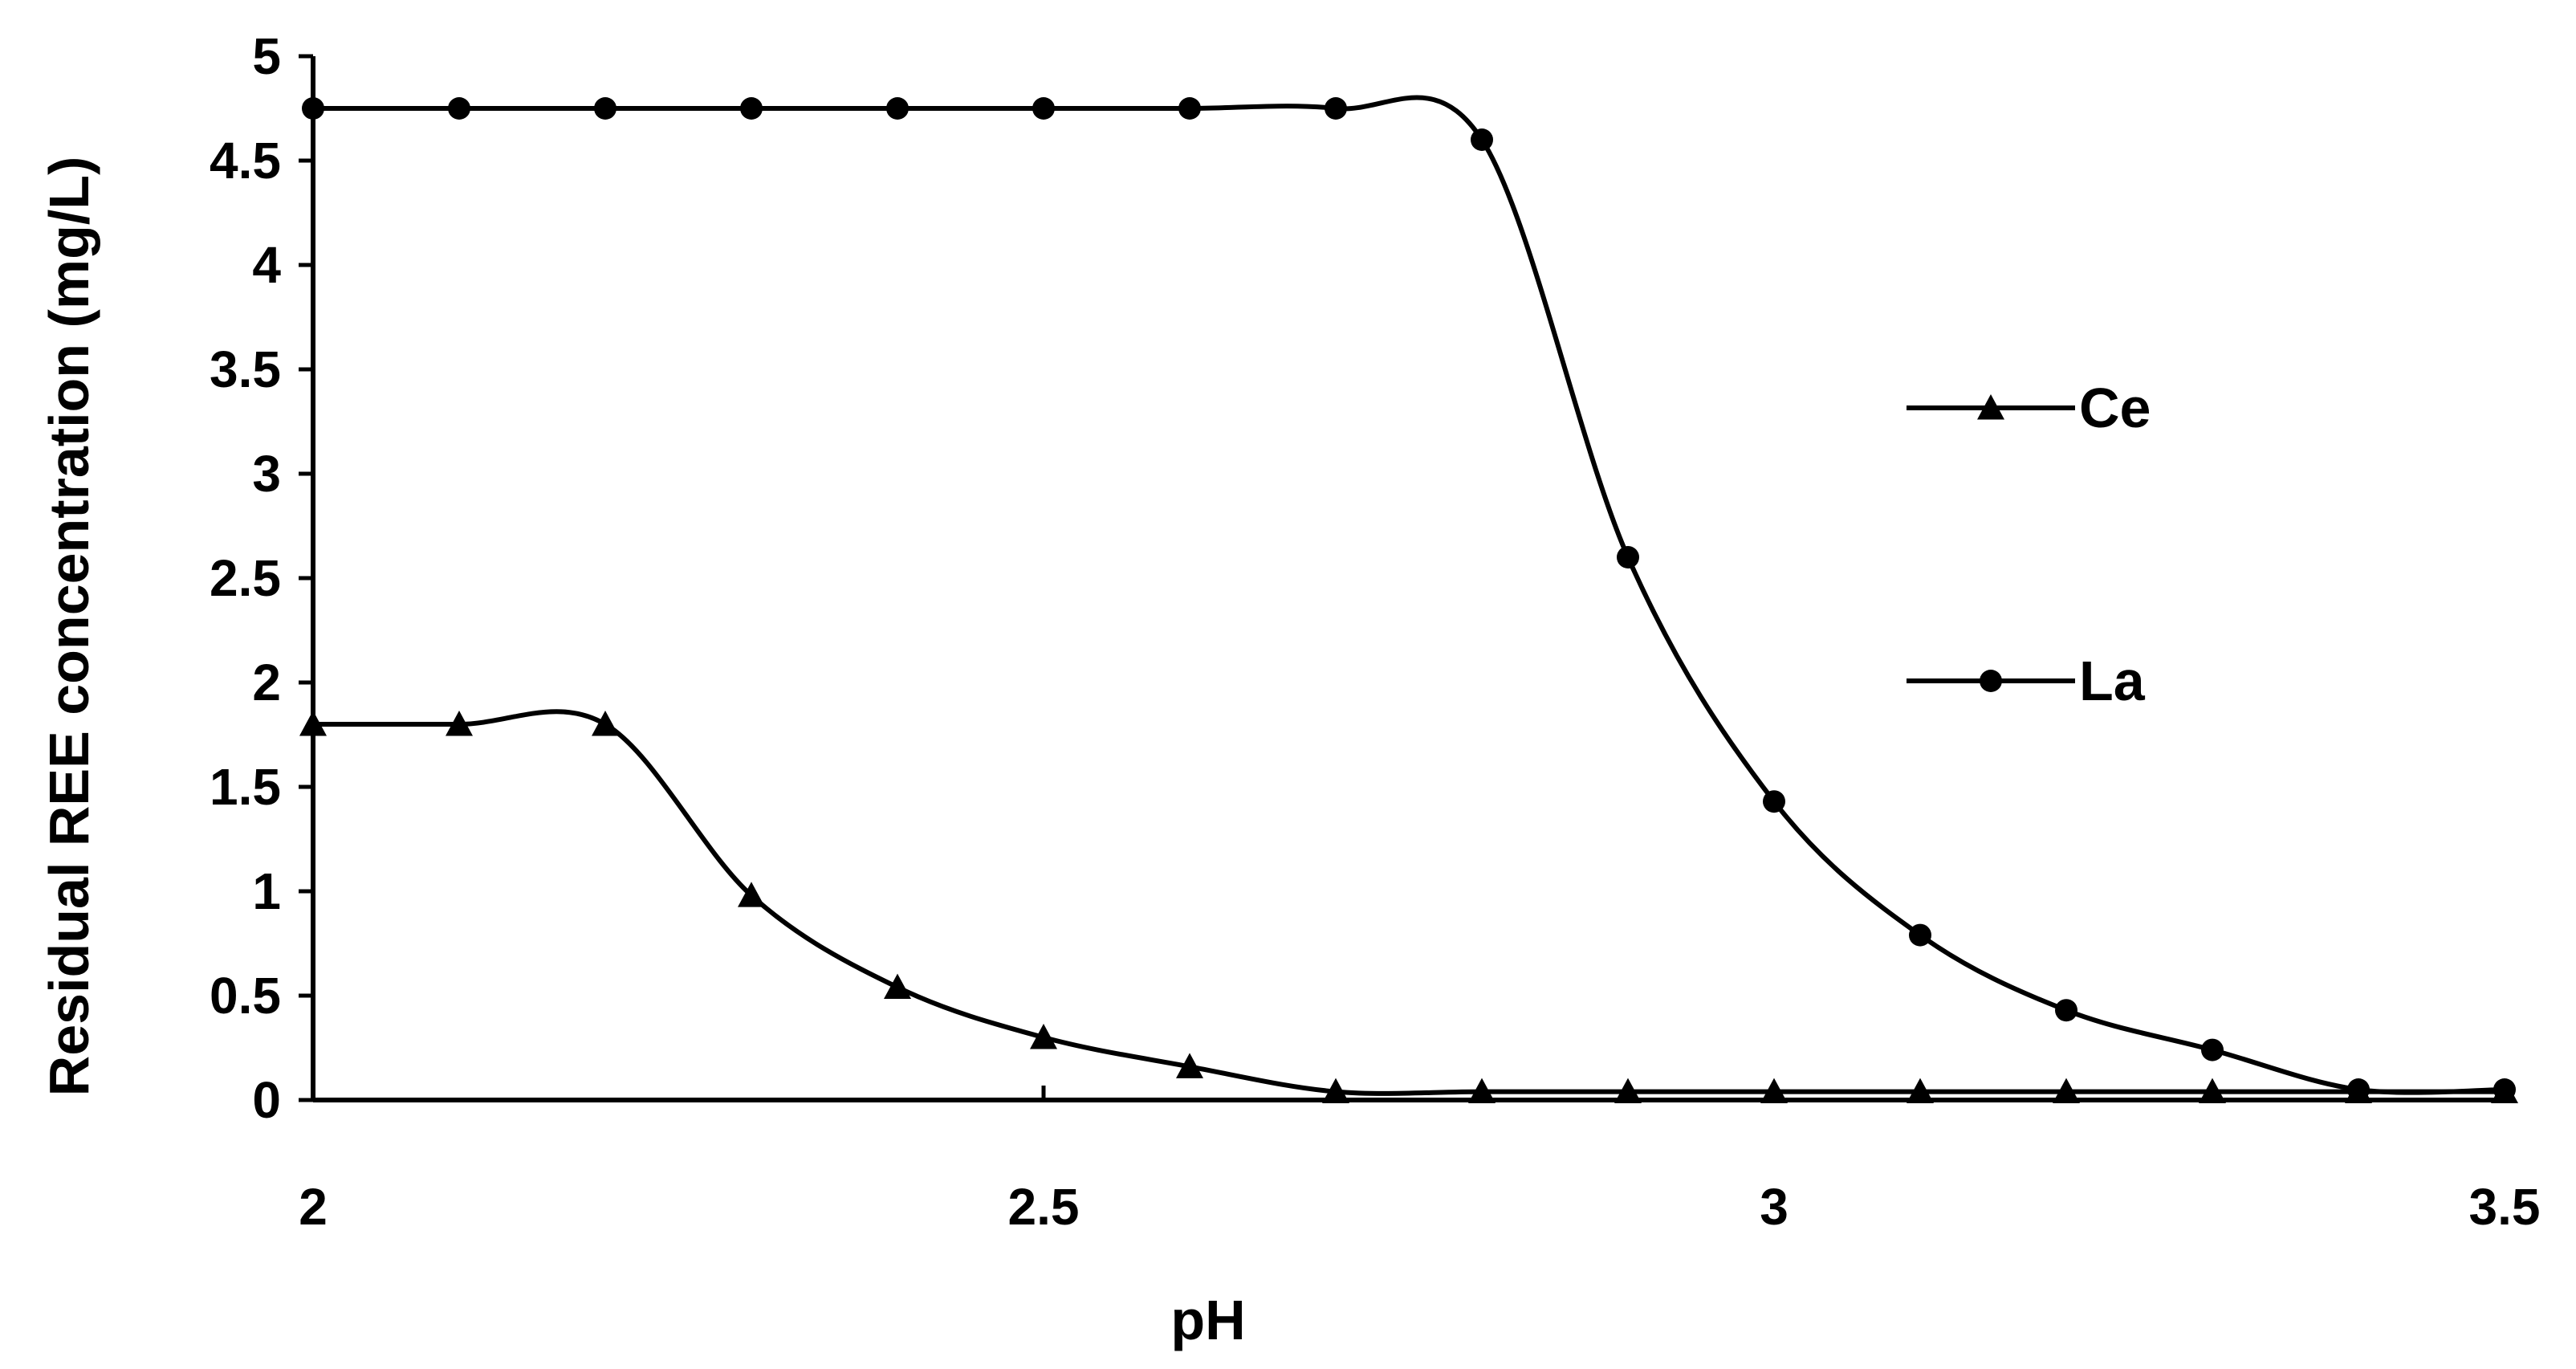  What do you see at coordinates (246, 369) in the screenshot?
I see `y-tick-label: 3.5` at bounding box center [246, 369].